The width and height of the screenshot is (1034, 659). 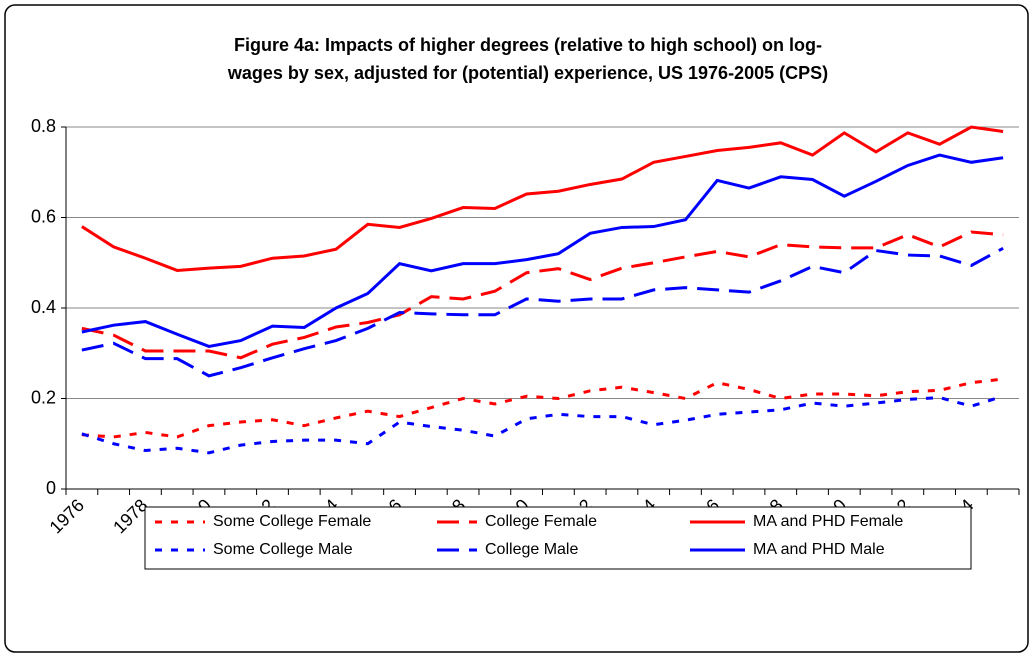 What do you see at coordinates (558, 538) in the screenshot?
I see `legend-box` at bounding box center [558, 538].